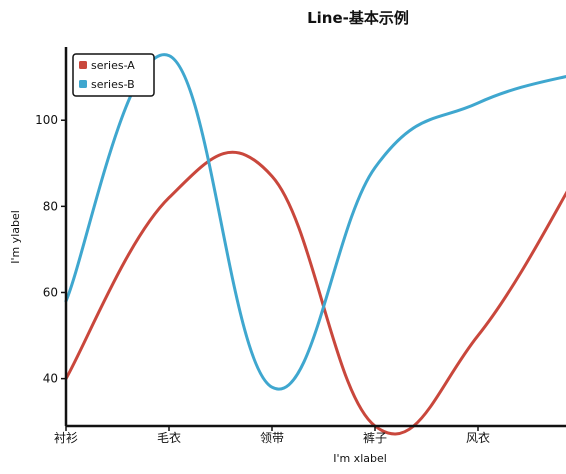 The height and width of the screenshot is (474, 566). What do you see at coordinates (358, 18) in the screenshot?
I see `chart-title: Line-基本示例` at bounding box center [358, 18].